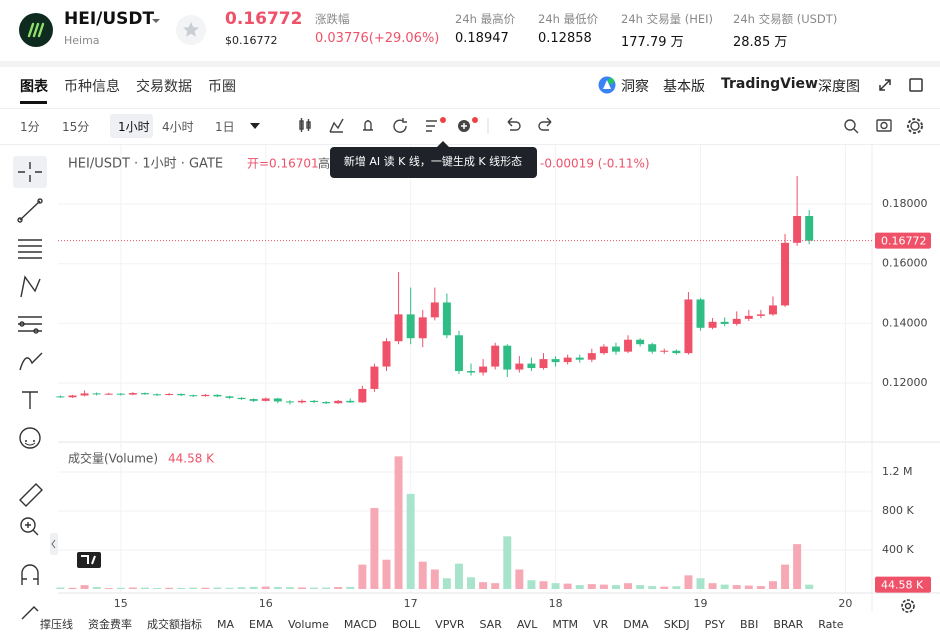  I want to click on camera-icon, so click(884, 125).